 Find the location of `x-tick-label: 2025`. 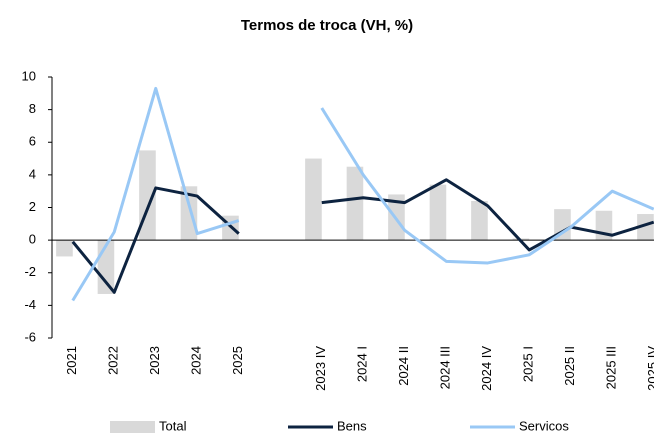

x-tick-label: 2025 is located at coordinates (237, 360).